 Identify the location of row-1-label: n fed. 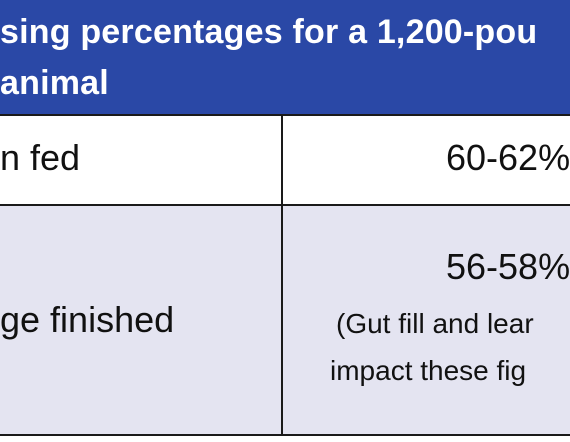
(40, 157).